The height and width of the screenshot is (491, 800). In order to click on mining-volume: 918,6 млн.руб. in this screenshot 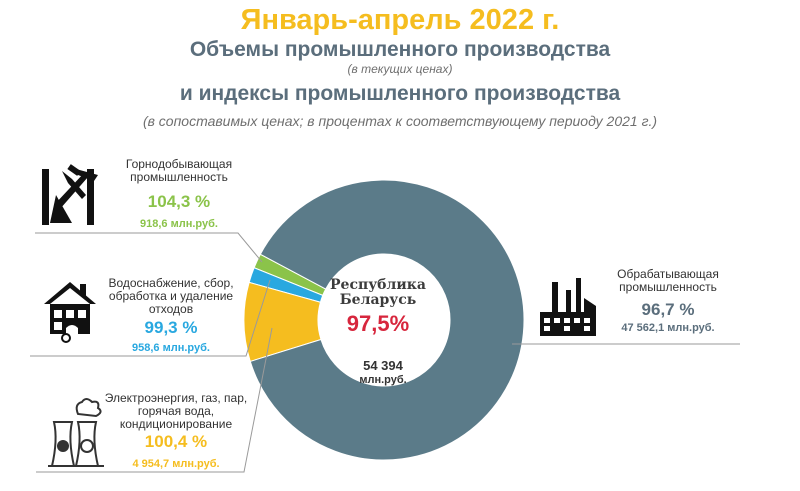, I will do `click(179, 224)`.